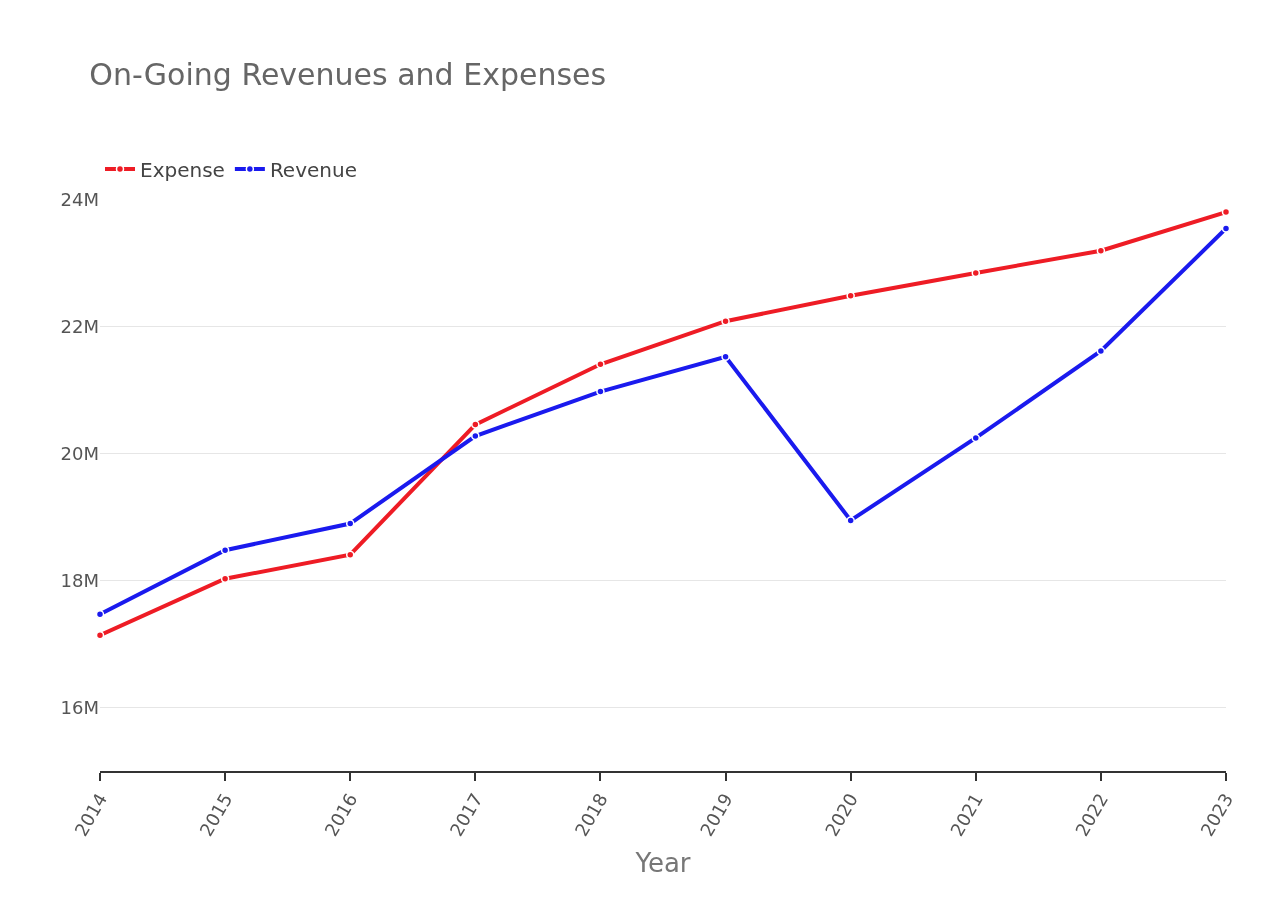  Describe the element at coordinates (313, 169) in the screenshot. I see `legend-label: Revenue` at that location.